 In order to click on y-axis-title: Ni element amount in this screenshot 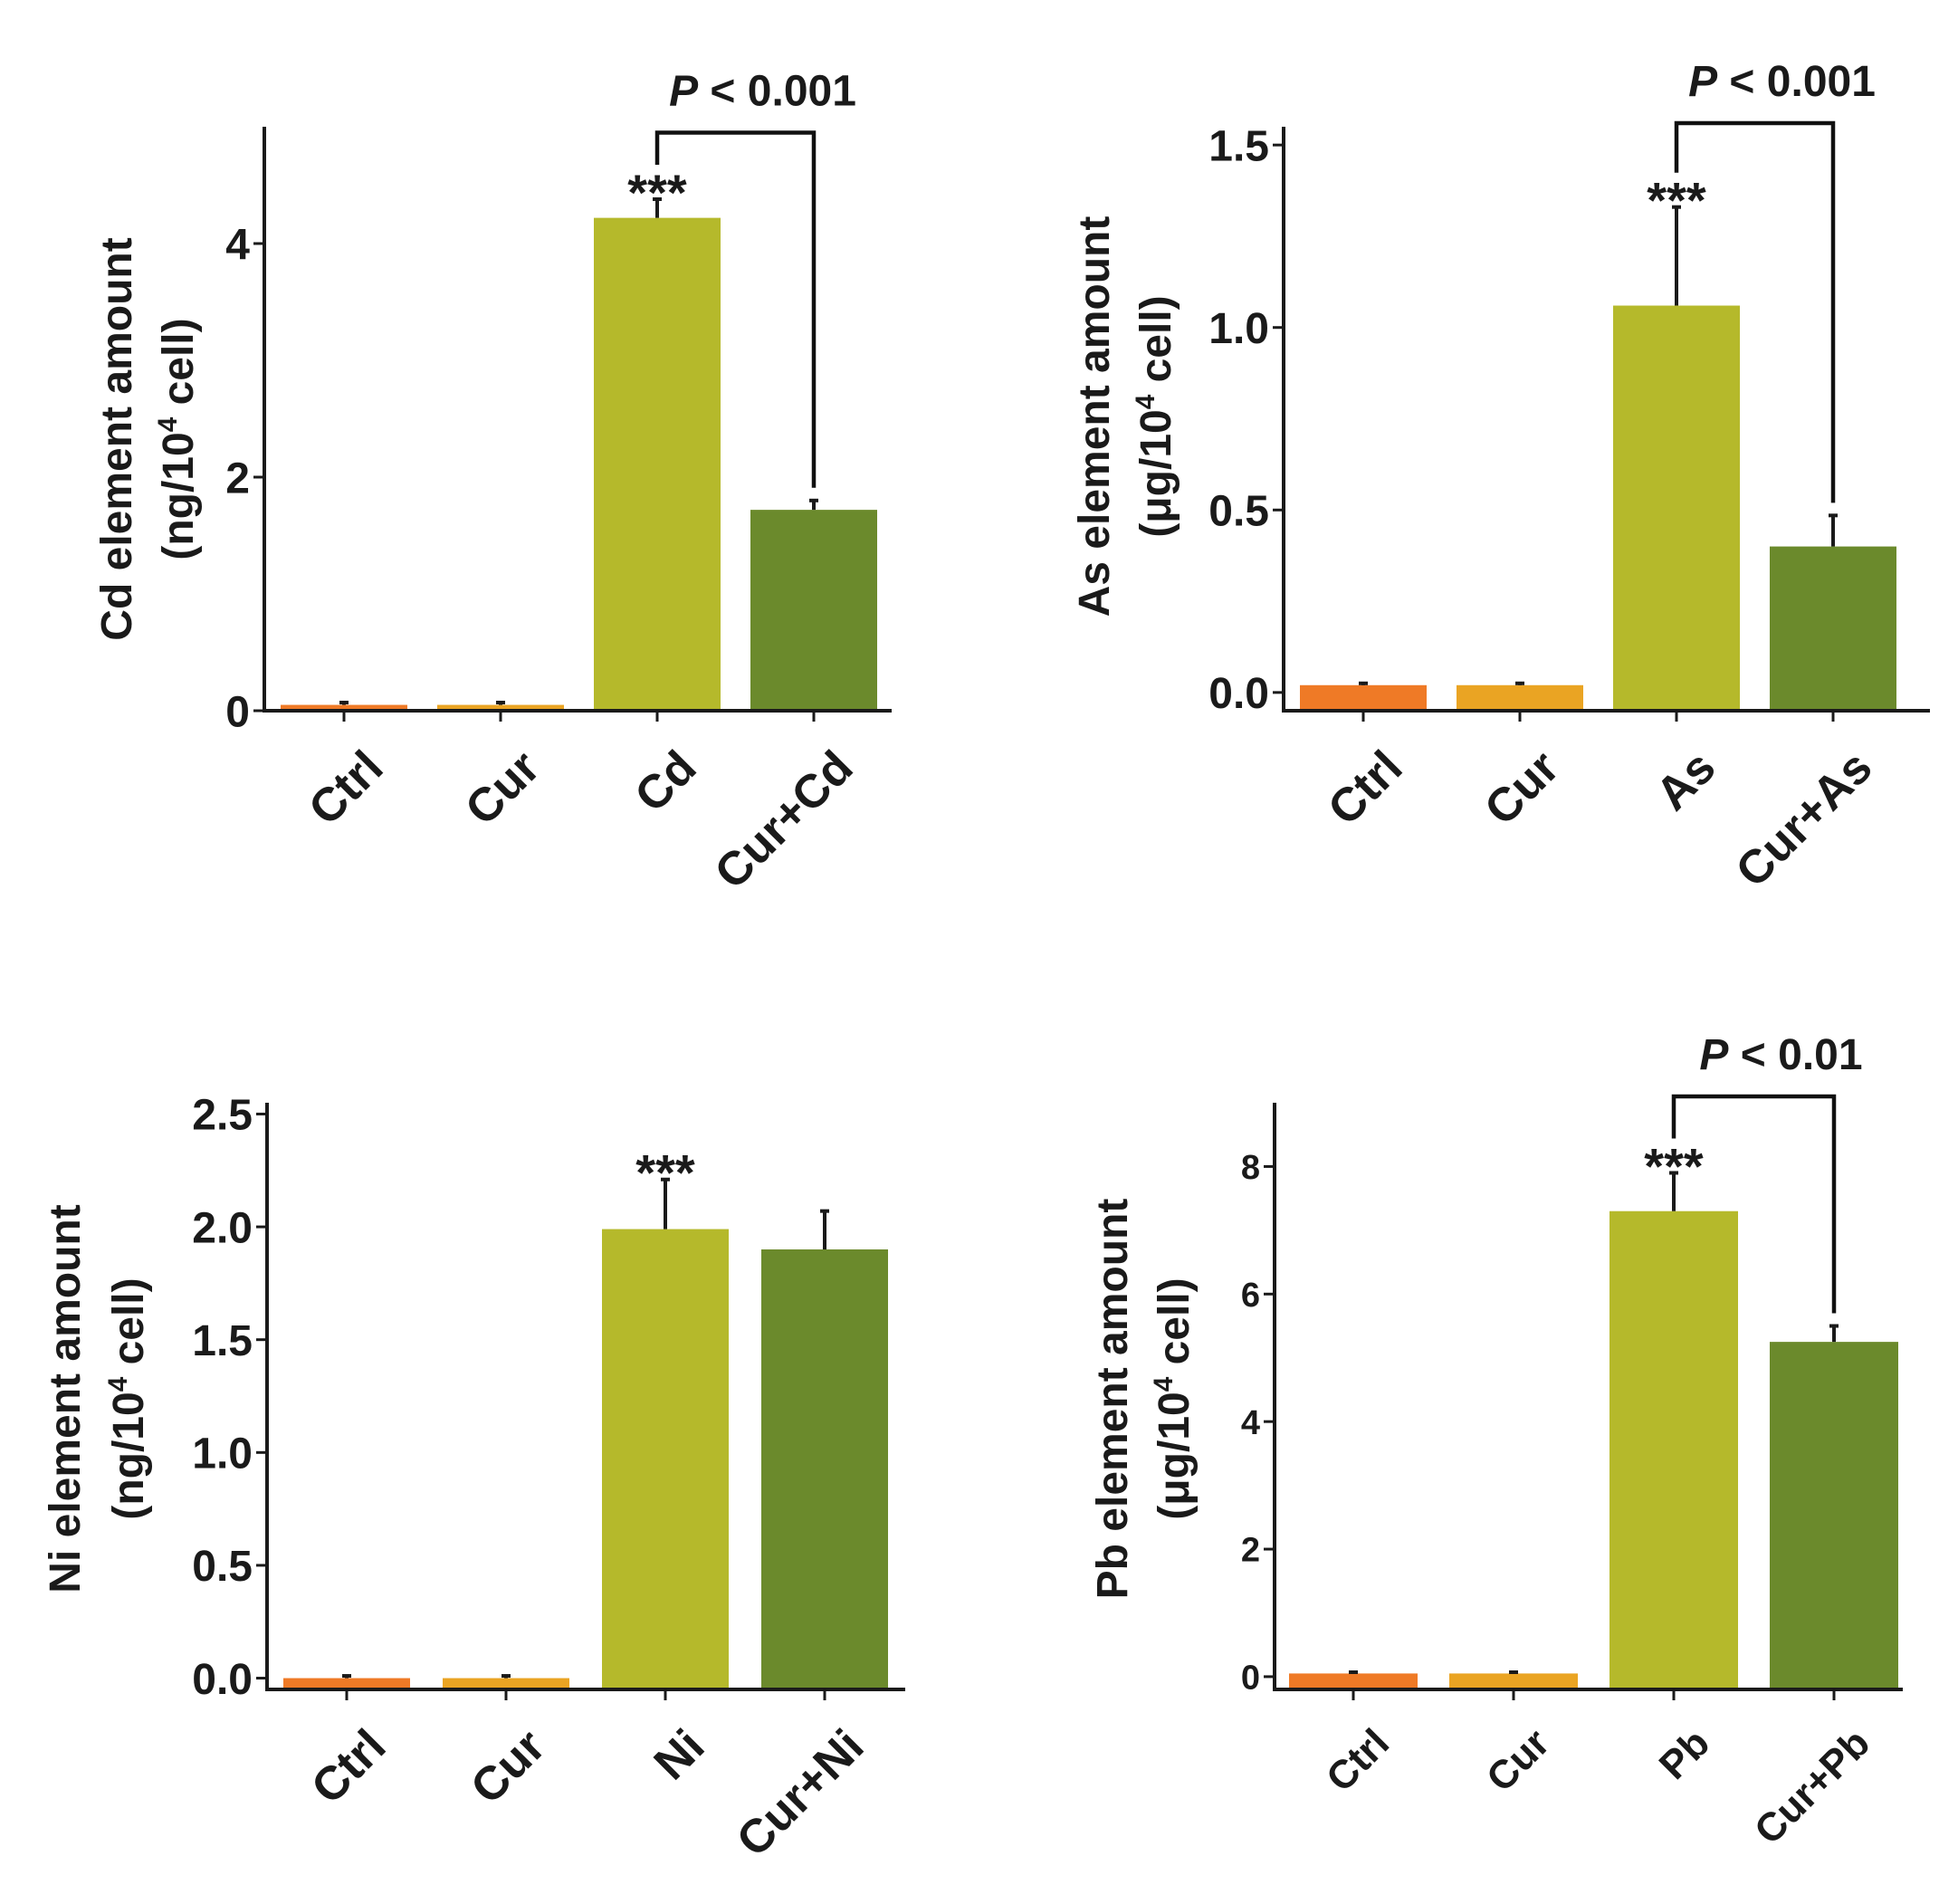, I will do `click(66, 1398)`.